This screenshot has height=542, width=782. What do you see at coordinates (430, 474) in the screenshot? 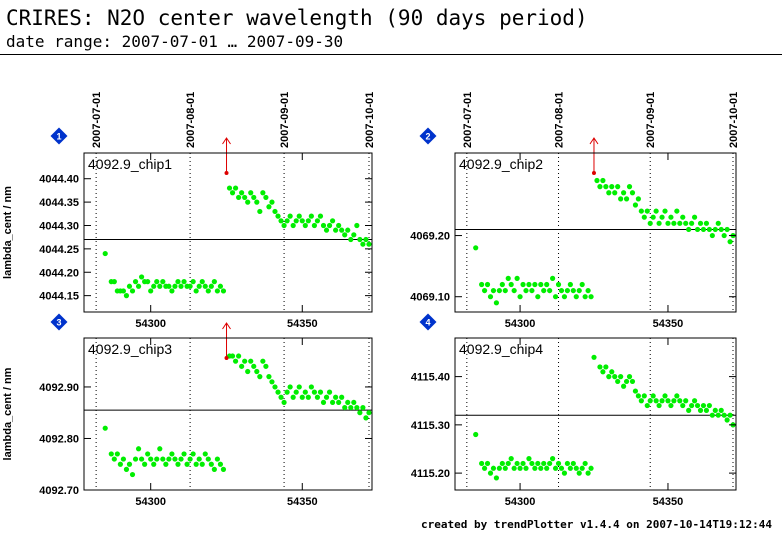
I see `y-tick-label: 4115.20` at bounding box center [430, 474].